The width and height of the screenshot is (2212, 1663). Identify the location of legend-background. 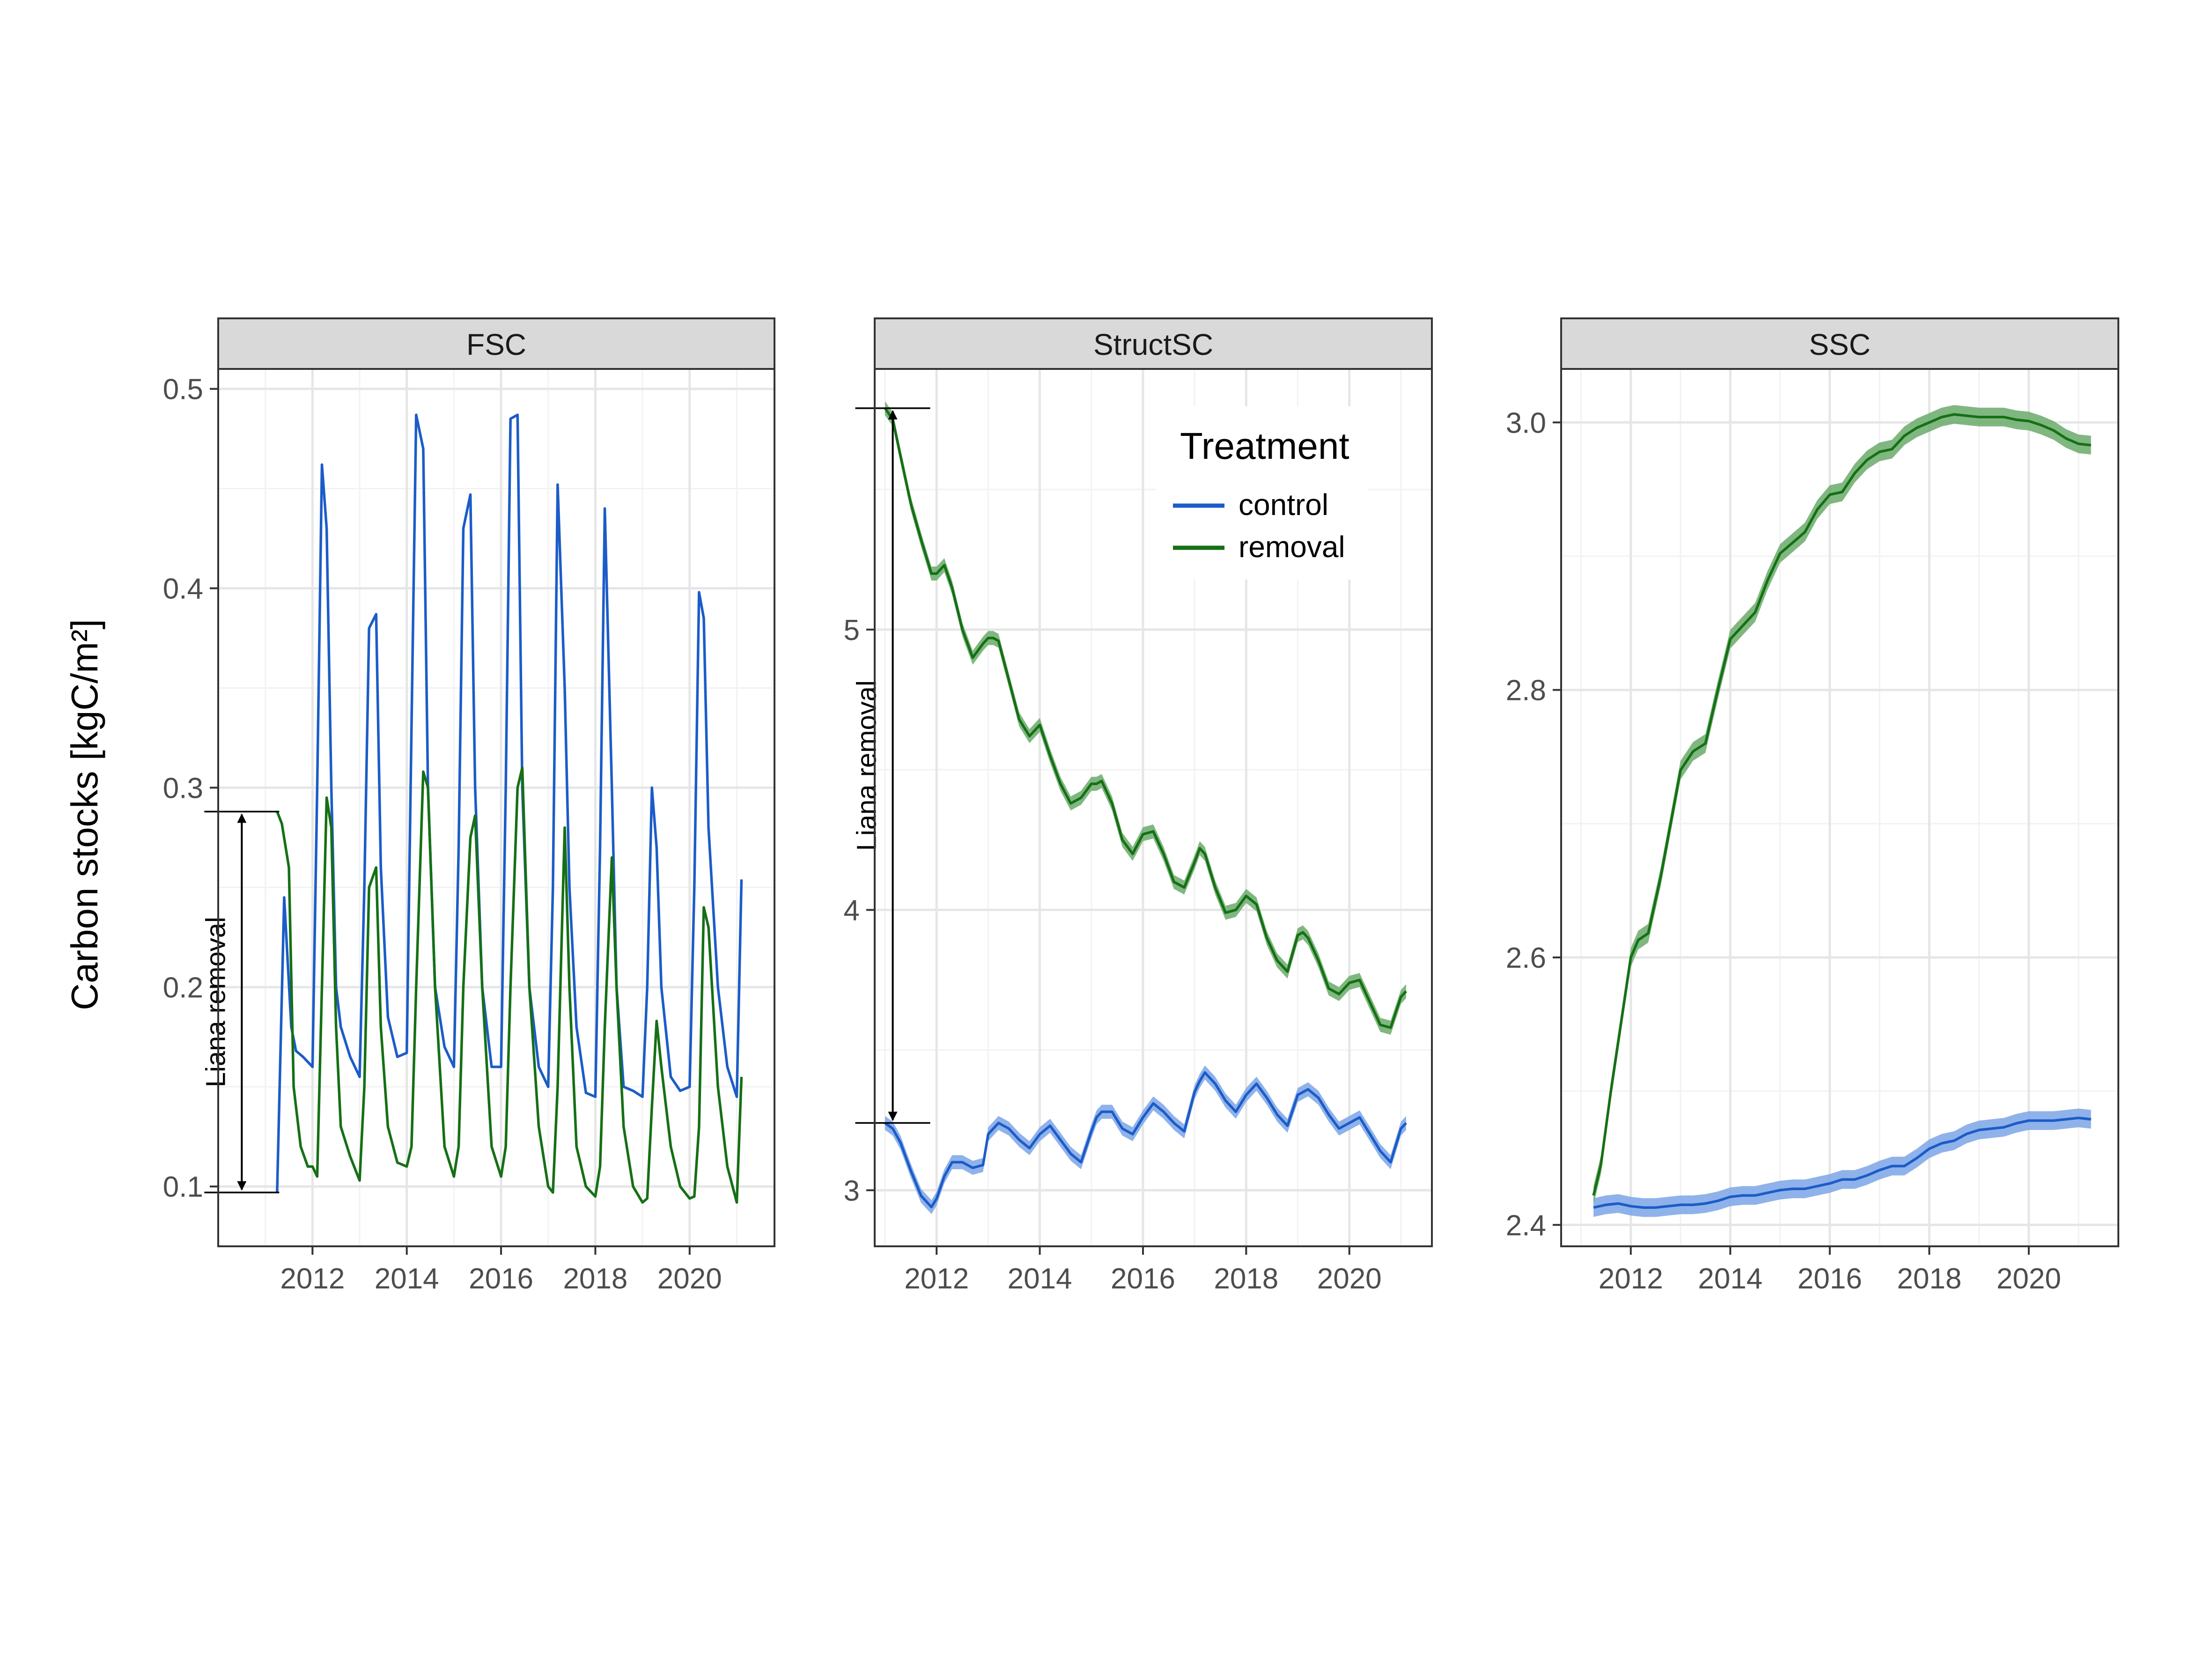
(1262, 493).